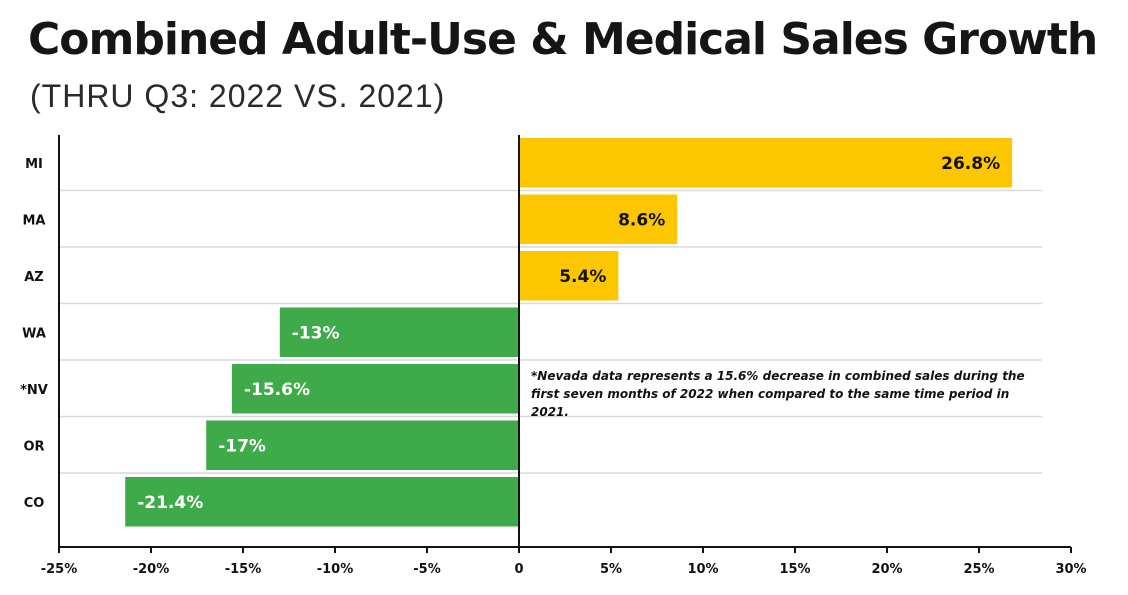 The height and width of the screenshot is (595, 1128). Describe the element at coordinates (641, 220) in the screenshot. I see `data-label: 8.6%` at that location.